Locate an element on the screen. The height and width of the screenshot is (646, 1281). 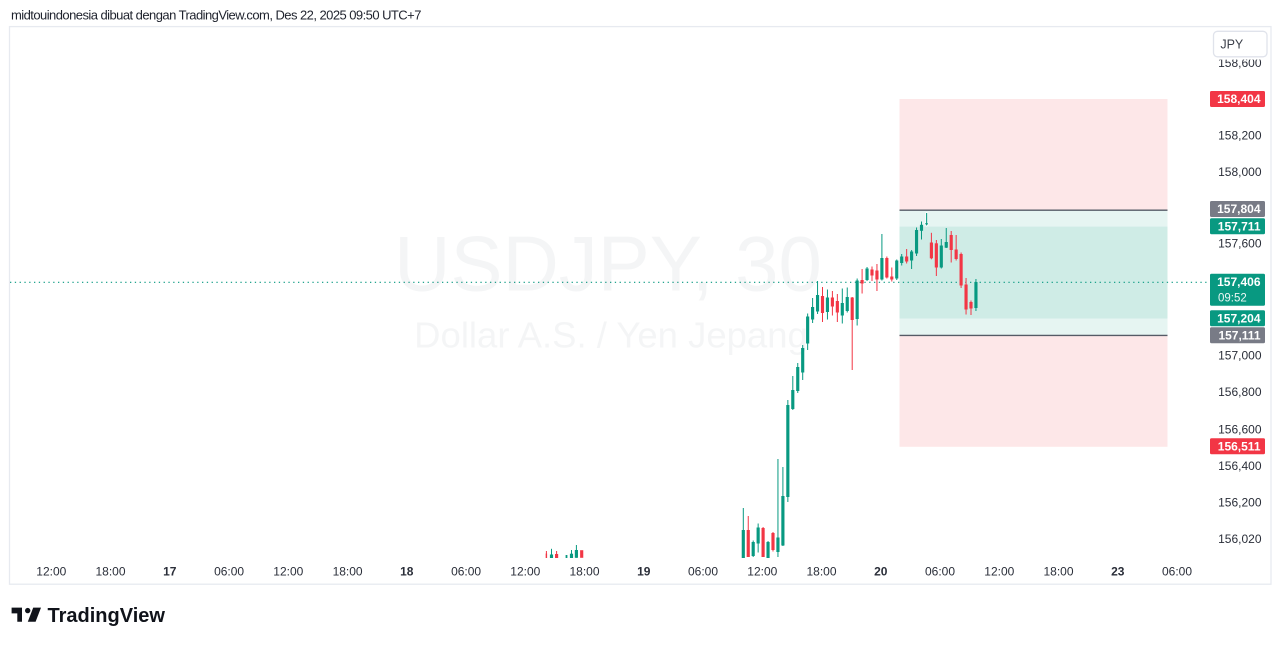
svg-text: 157,711 is located at coordinates (1239, 227).